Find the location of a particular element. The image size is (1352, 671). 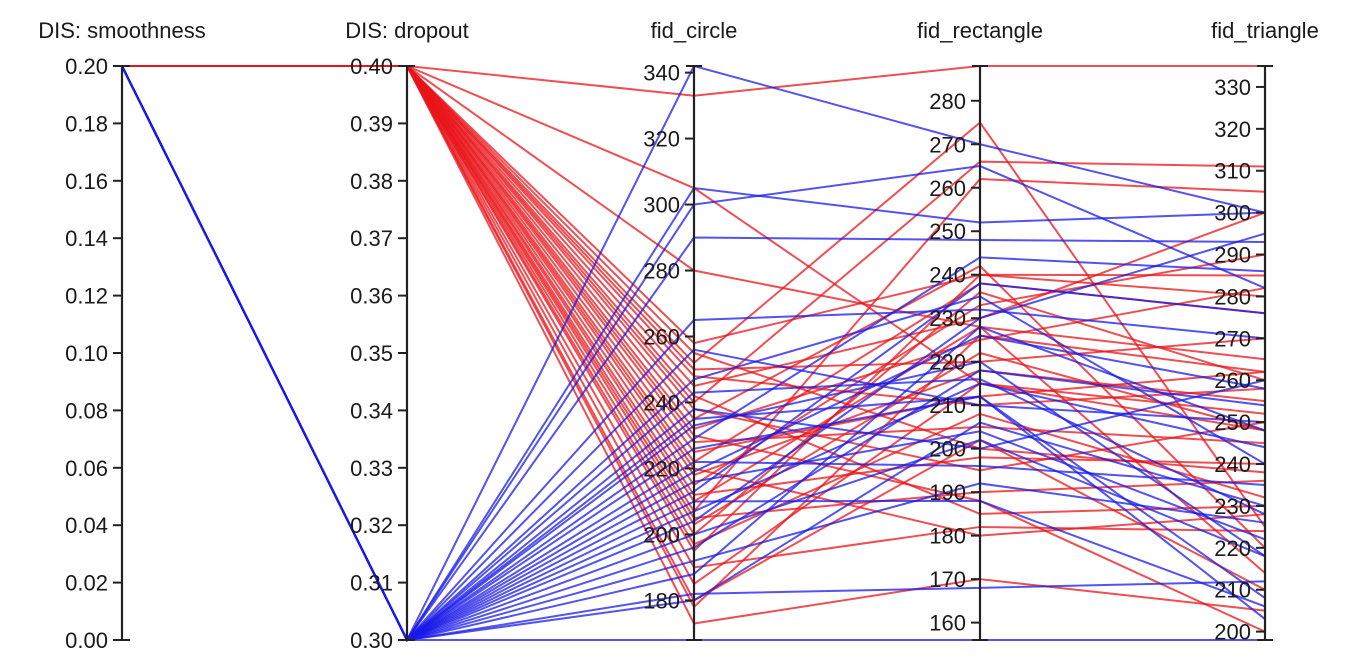

tick-label-fid_circle-3: 240 is located at coordinates (661, 402).